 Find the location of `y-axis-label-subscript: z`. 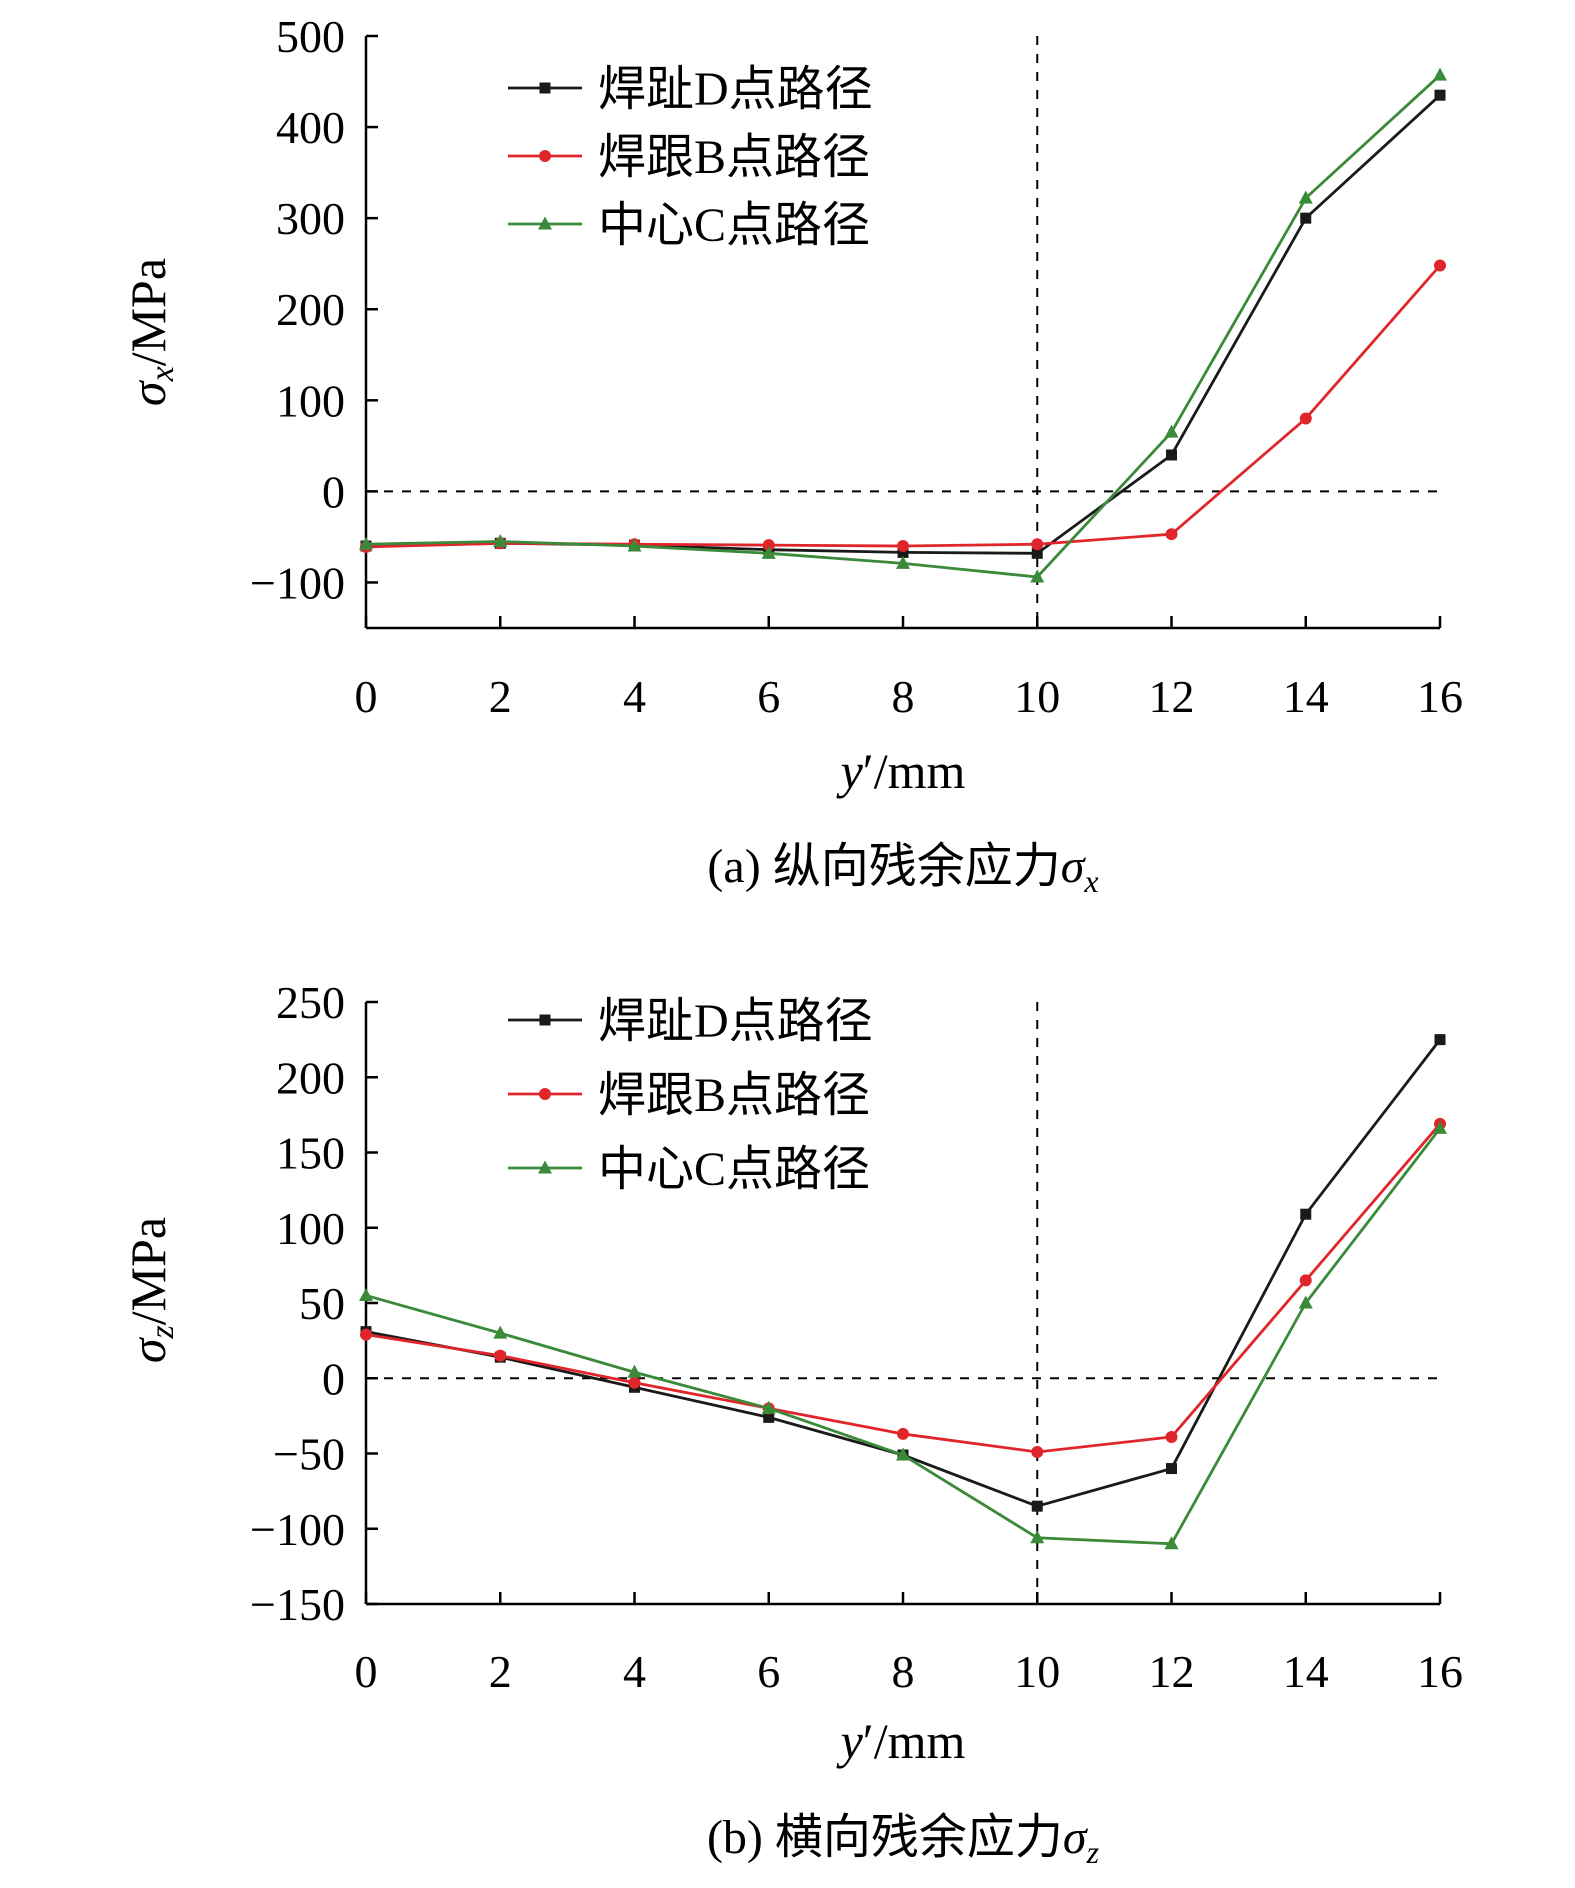

y-axis-label-subscript: z is located at coordinates (162, 1332).